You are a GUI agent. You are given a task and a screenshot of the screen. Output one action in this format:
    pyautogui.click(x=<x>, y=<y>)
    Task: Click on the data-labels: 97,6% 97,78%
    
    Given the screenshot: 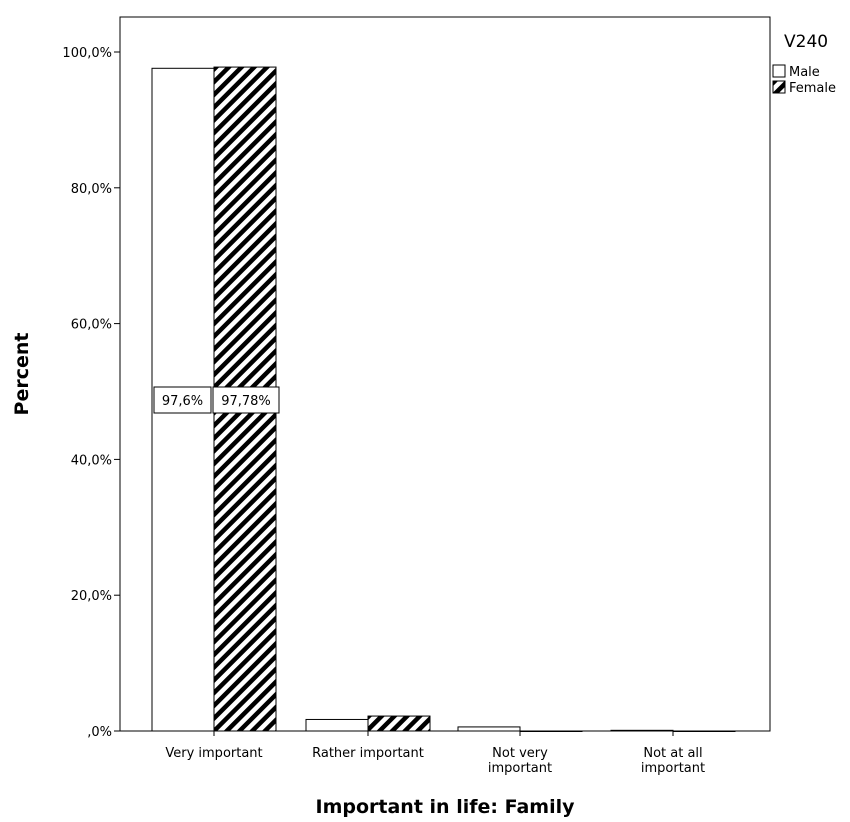 What is the action you would take?
    pyautogui.click(x=216, y=400)
    